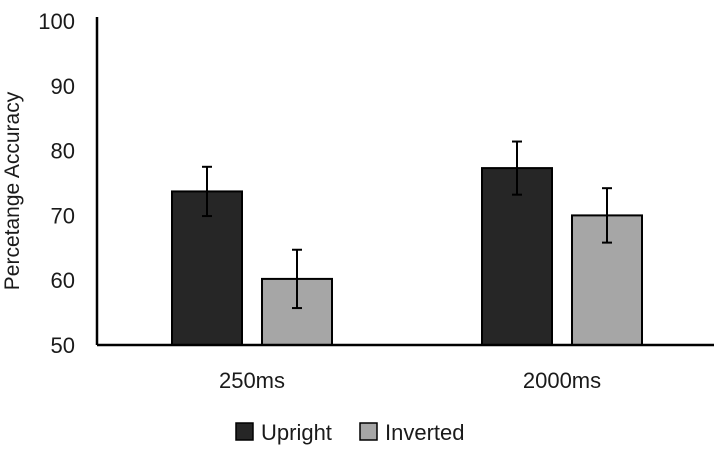 The height and width of the screenshot is (451, 725). Describe the element at coordinates (425, 432) in the screenshot. I see `legend-label-inverted: Inverted` at that location.